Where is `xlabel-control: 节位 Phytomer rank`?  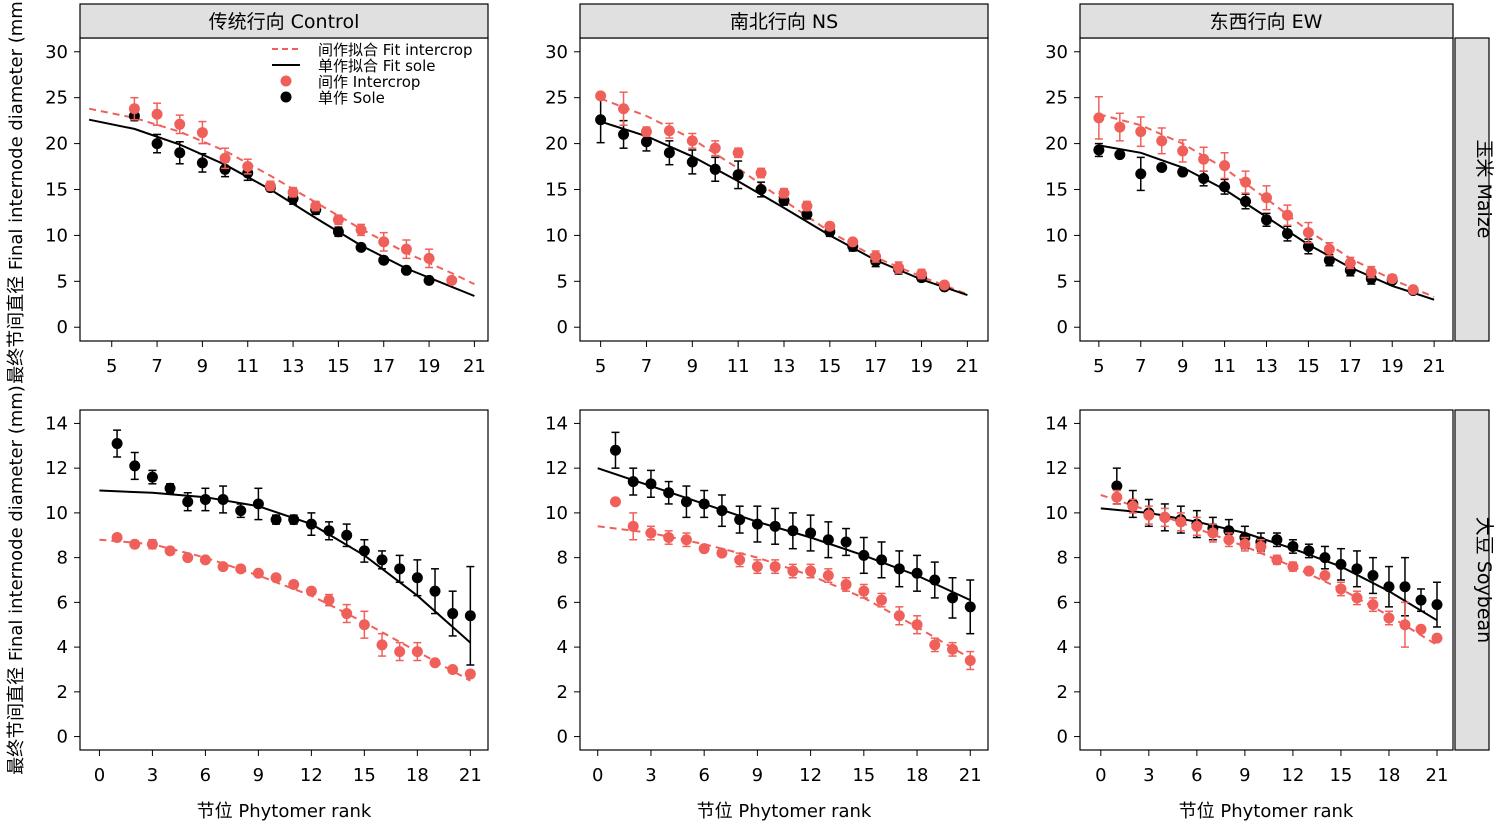 xlabel-control: 节位 Phytomer rank is located at coordinates (284, 811).